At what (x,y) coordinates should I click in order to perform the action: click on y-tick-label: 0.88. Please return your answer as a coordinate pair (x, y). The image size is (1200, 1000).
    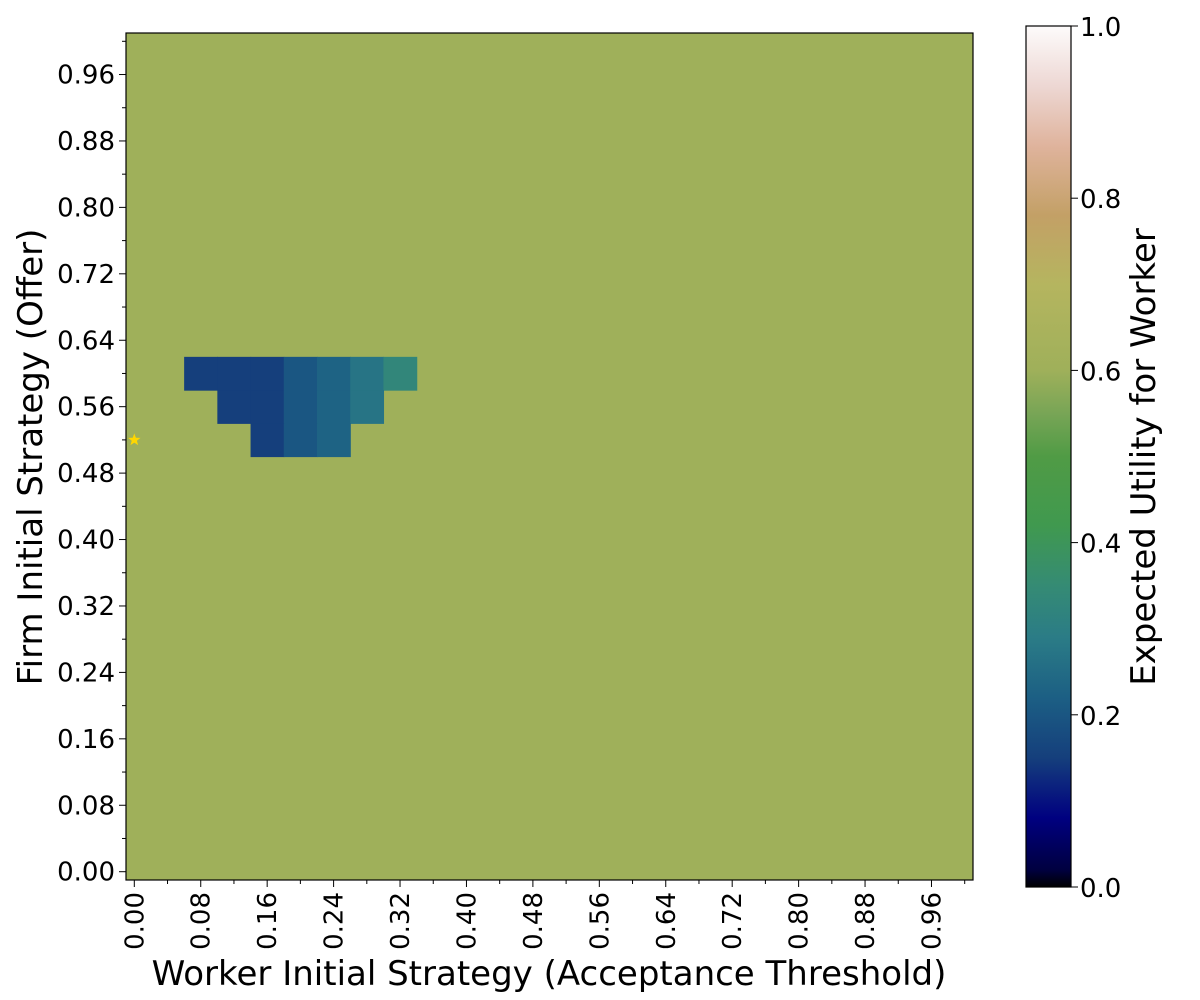
    Looking at the image, I should click on (86, 142).